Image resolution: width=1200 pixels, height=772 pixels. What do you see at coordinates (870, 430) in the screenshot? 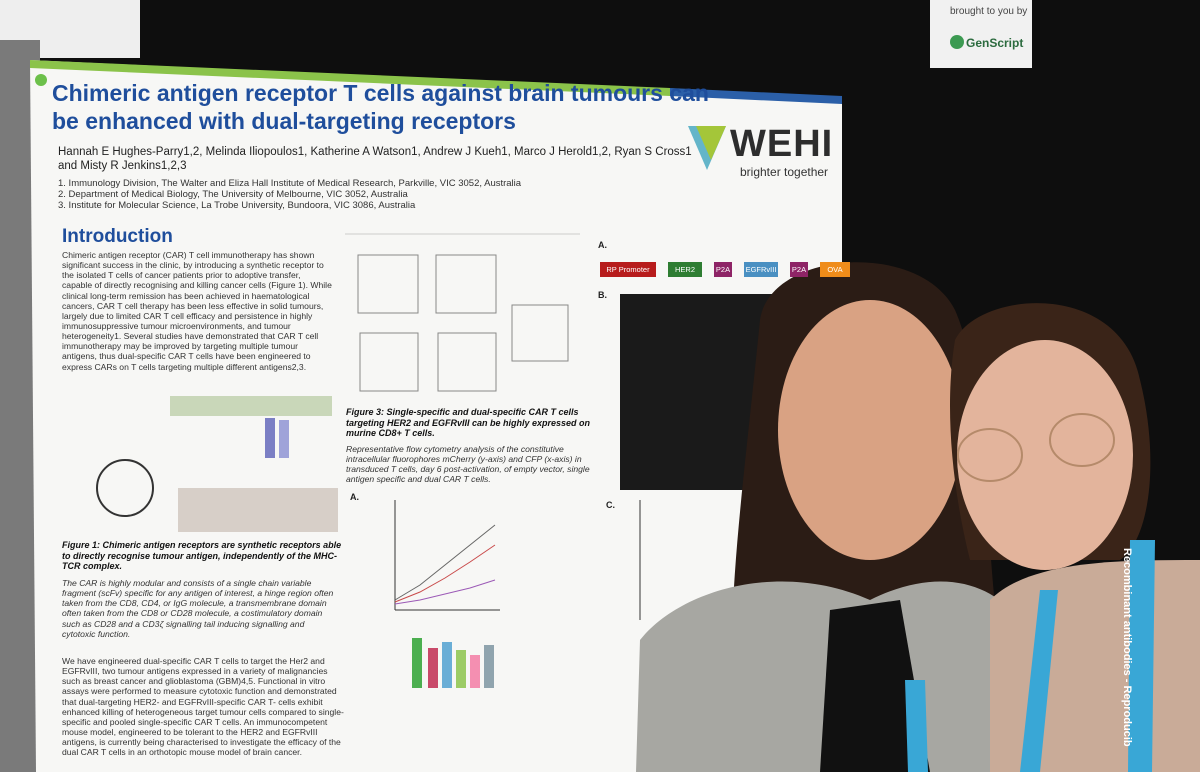
I see `face-left` at bounding box center [870, 430].